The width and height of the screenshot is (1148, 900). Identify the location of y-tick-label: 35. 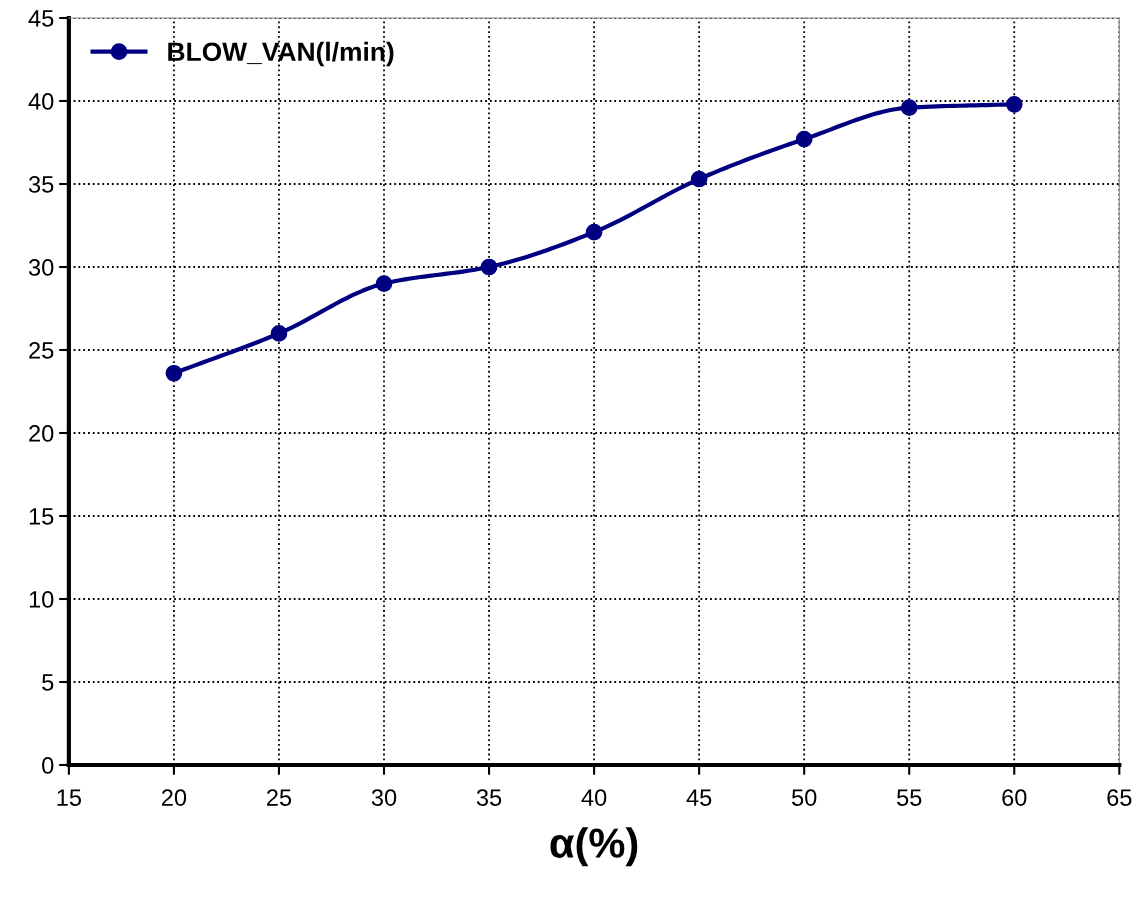
(41, 184).